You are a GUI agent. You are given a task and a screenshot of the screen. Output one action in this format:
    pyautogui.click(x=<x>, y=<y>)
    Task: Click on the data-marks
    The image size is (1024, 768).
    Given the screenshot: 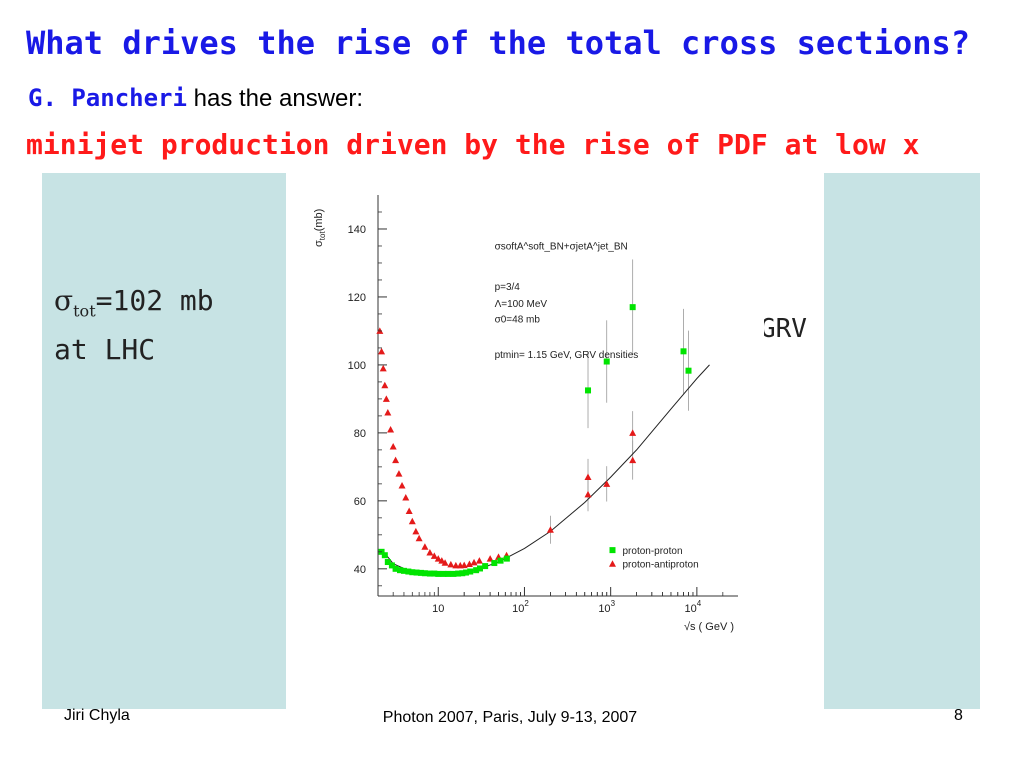 What is the action you would take?
    pyautogui.click(x=543, y=440)
    